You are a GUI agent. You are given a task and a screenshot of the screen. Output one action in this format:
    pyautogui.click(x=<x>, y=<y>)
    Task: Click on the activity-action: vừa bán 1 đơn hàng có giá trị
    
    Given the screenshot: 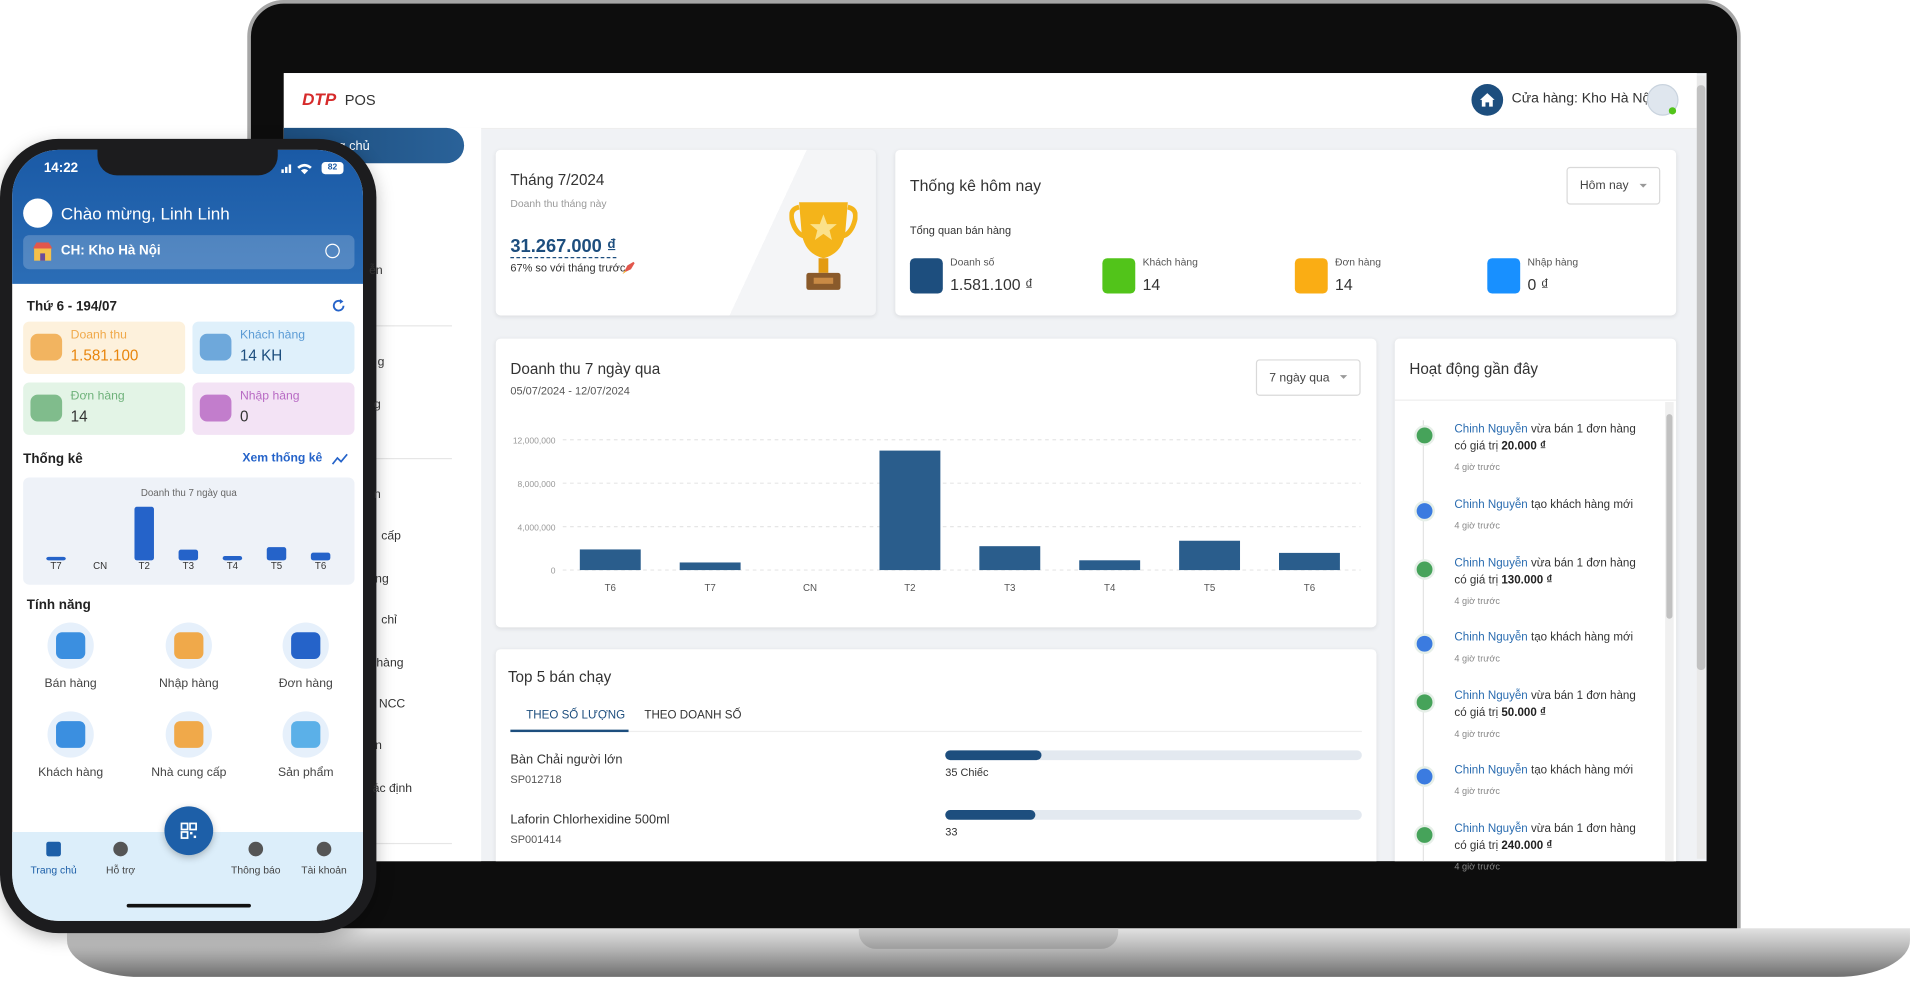 What is the action you would take?
    pyautogui.click(x=1545, y=572)
    